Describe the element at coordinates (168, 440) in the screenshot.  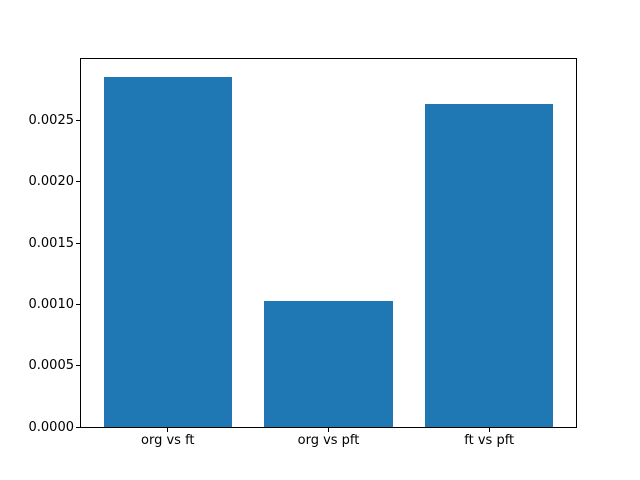
I see `x-tick-label-org-vs-ft: org vs ft` at that location.